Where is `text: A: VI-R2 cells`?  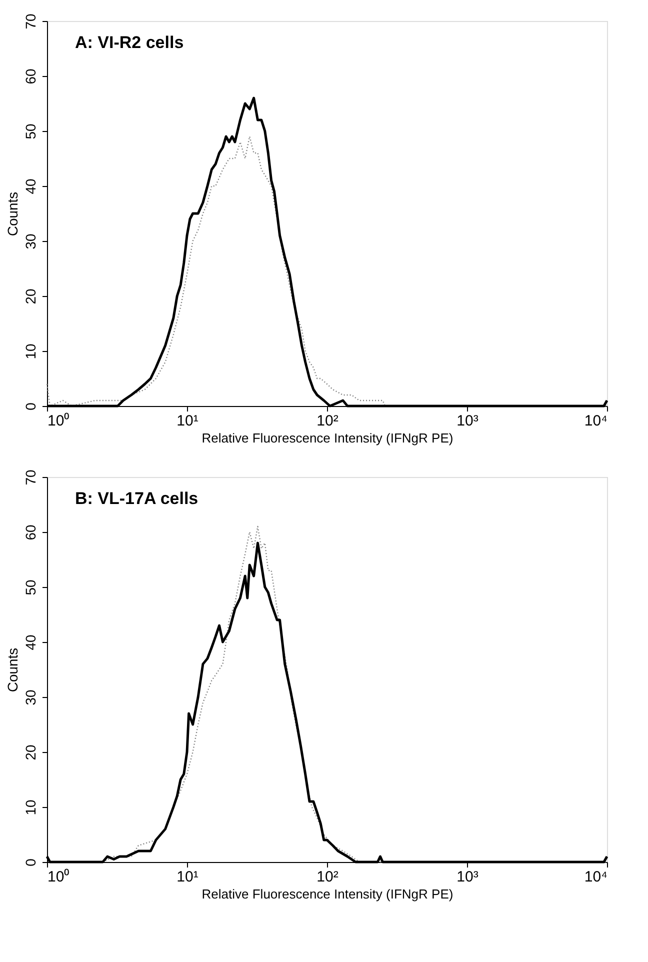
text: A: VI-R2 cells is located at coordinates (129, 42).